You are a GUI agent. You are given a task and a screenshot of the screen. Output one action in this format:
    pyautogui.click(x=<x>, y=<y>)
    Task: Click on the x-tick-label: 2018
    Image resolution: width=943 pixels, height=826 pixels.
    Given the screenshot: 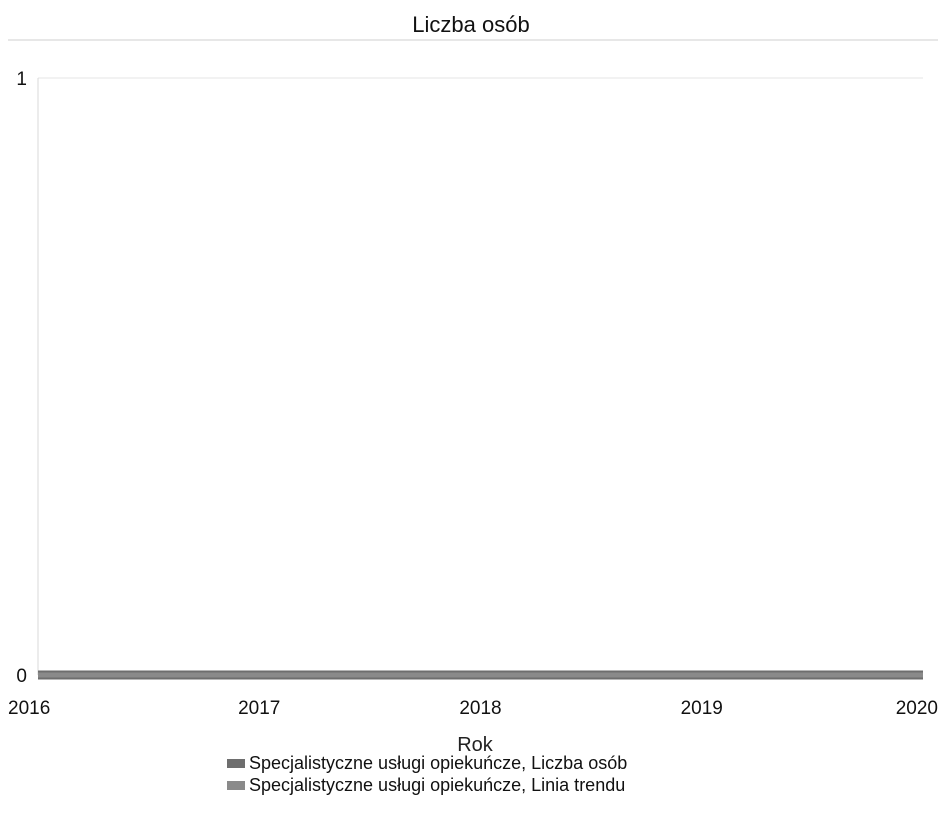 What is the action you would take?
    pyautogui.click(x=480, y=708)
    